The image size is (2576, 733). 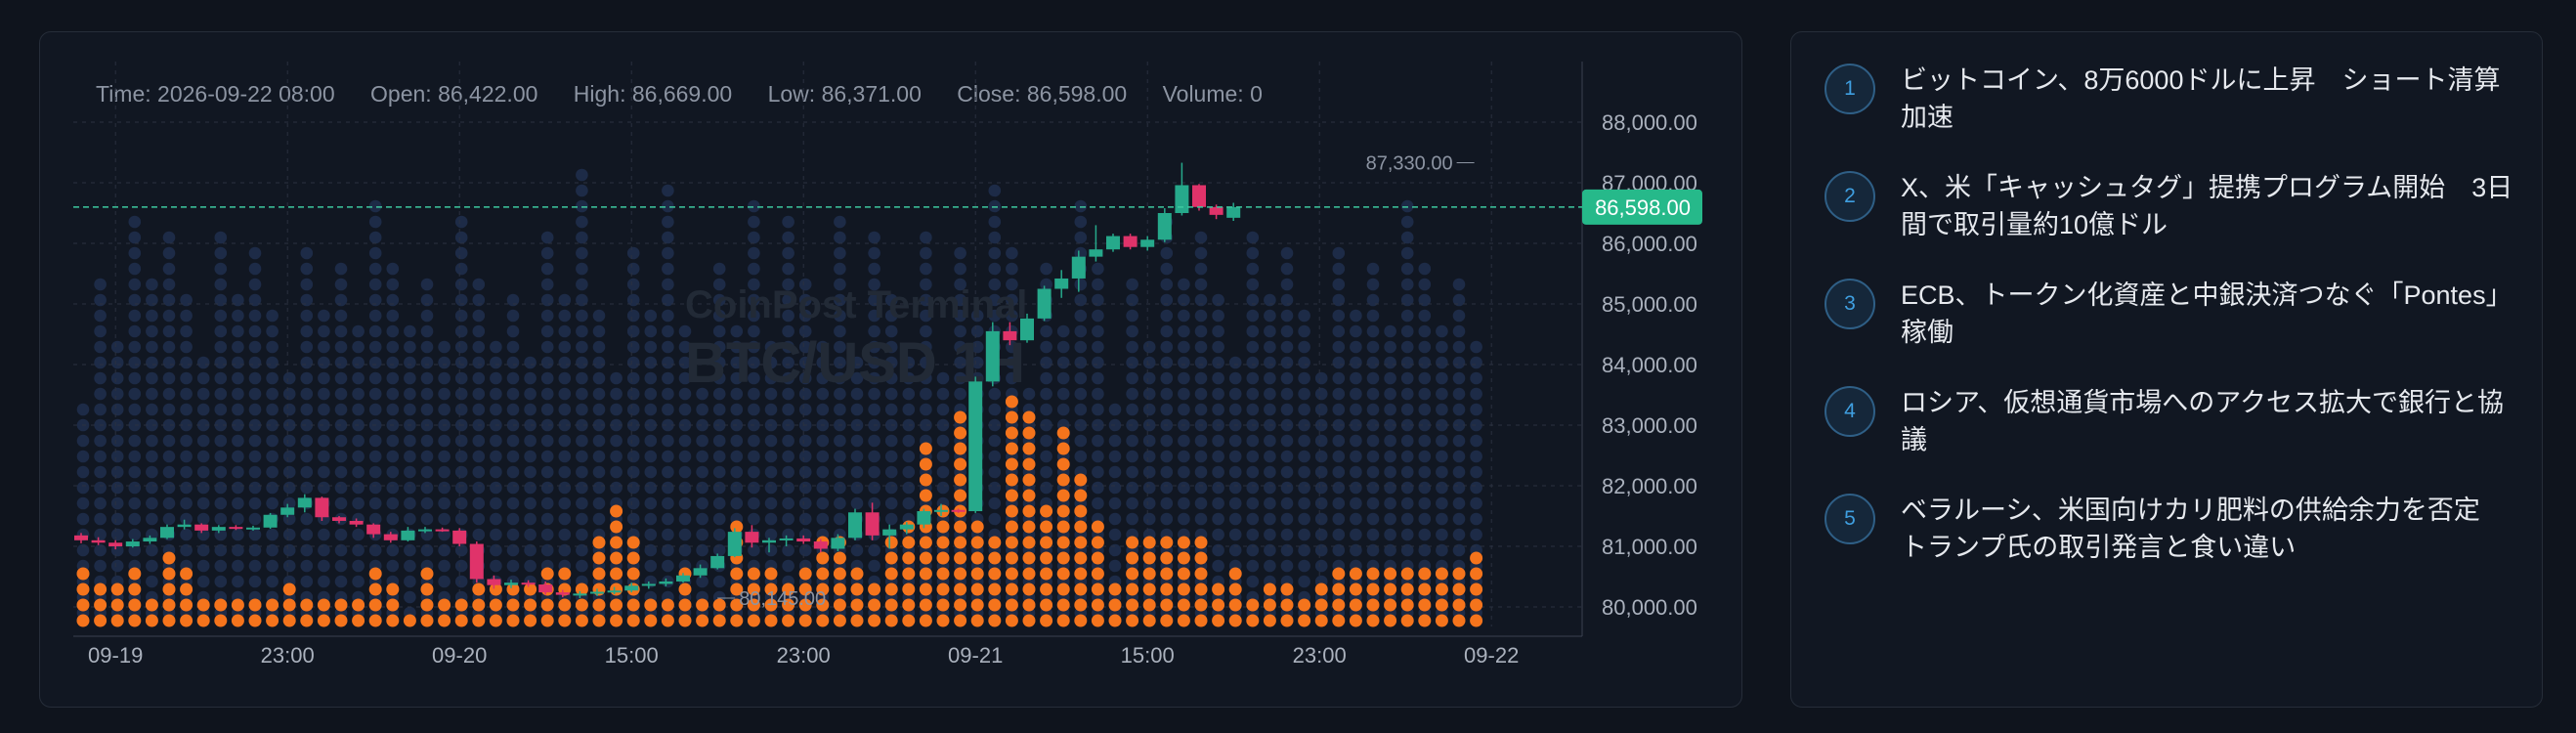 I want to click on news-item: 2 X、米「キャッシュタグ」提携プログラム開始 3日間で取引量約10億ドル, so click(x=2174, y=206).